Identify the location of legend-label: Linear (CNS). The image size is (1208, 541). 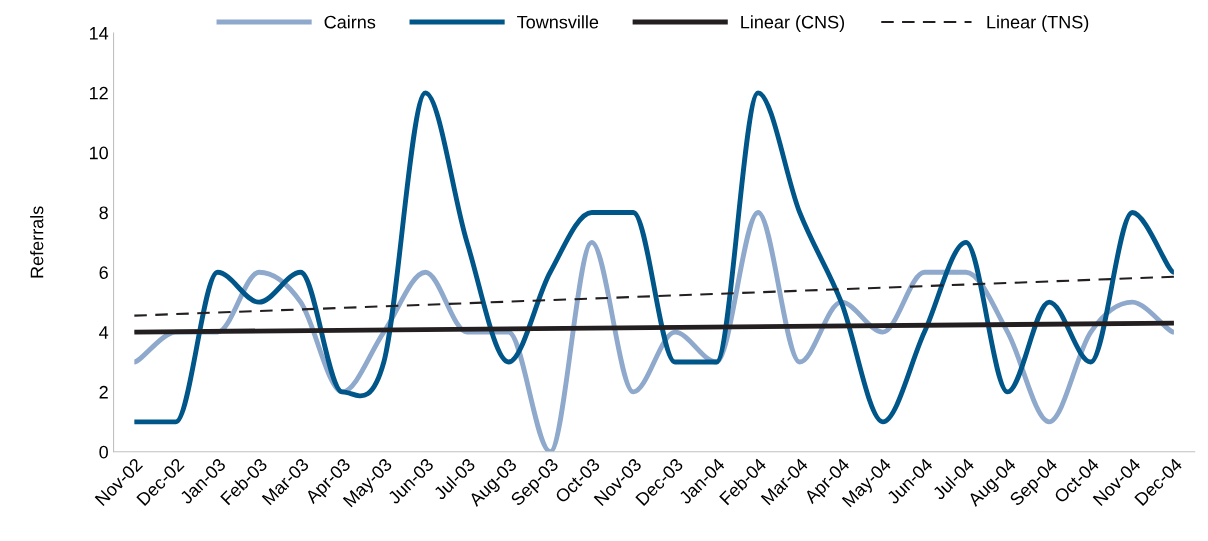
(793, 24).